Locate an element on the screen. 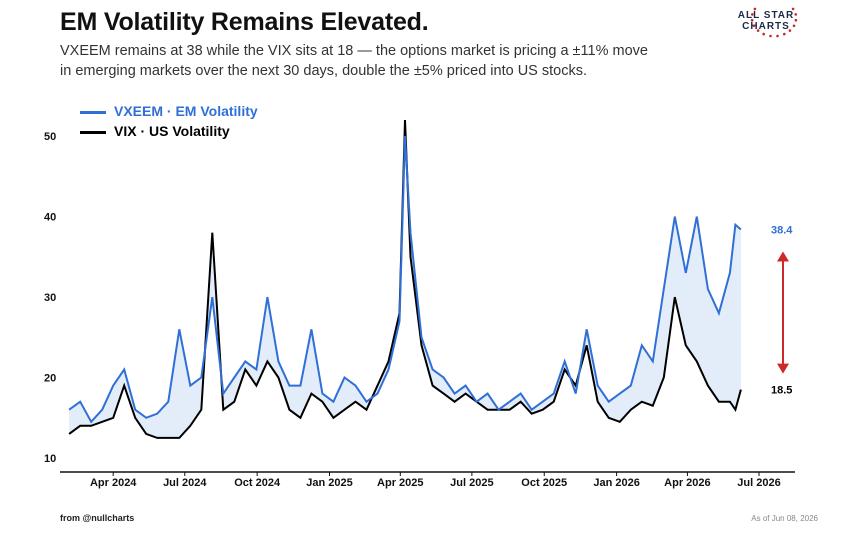  vxeem-last-value-label: 38.4 is located at coordinates (782, 230).